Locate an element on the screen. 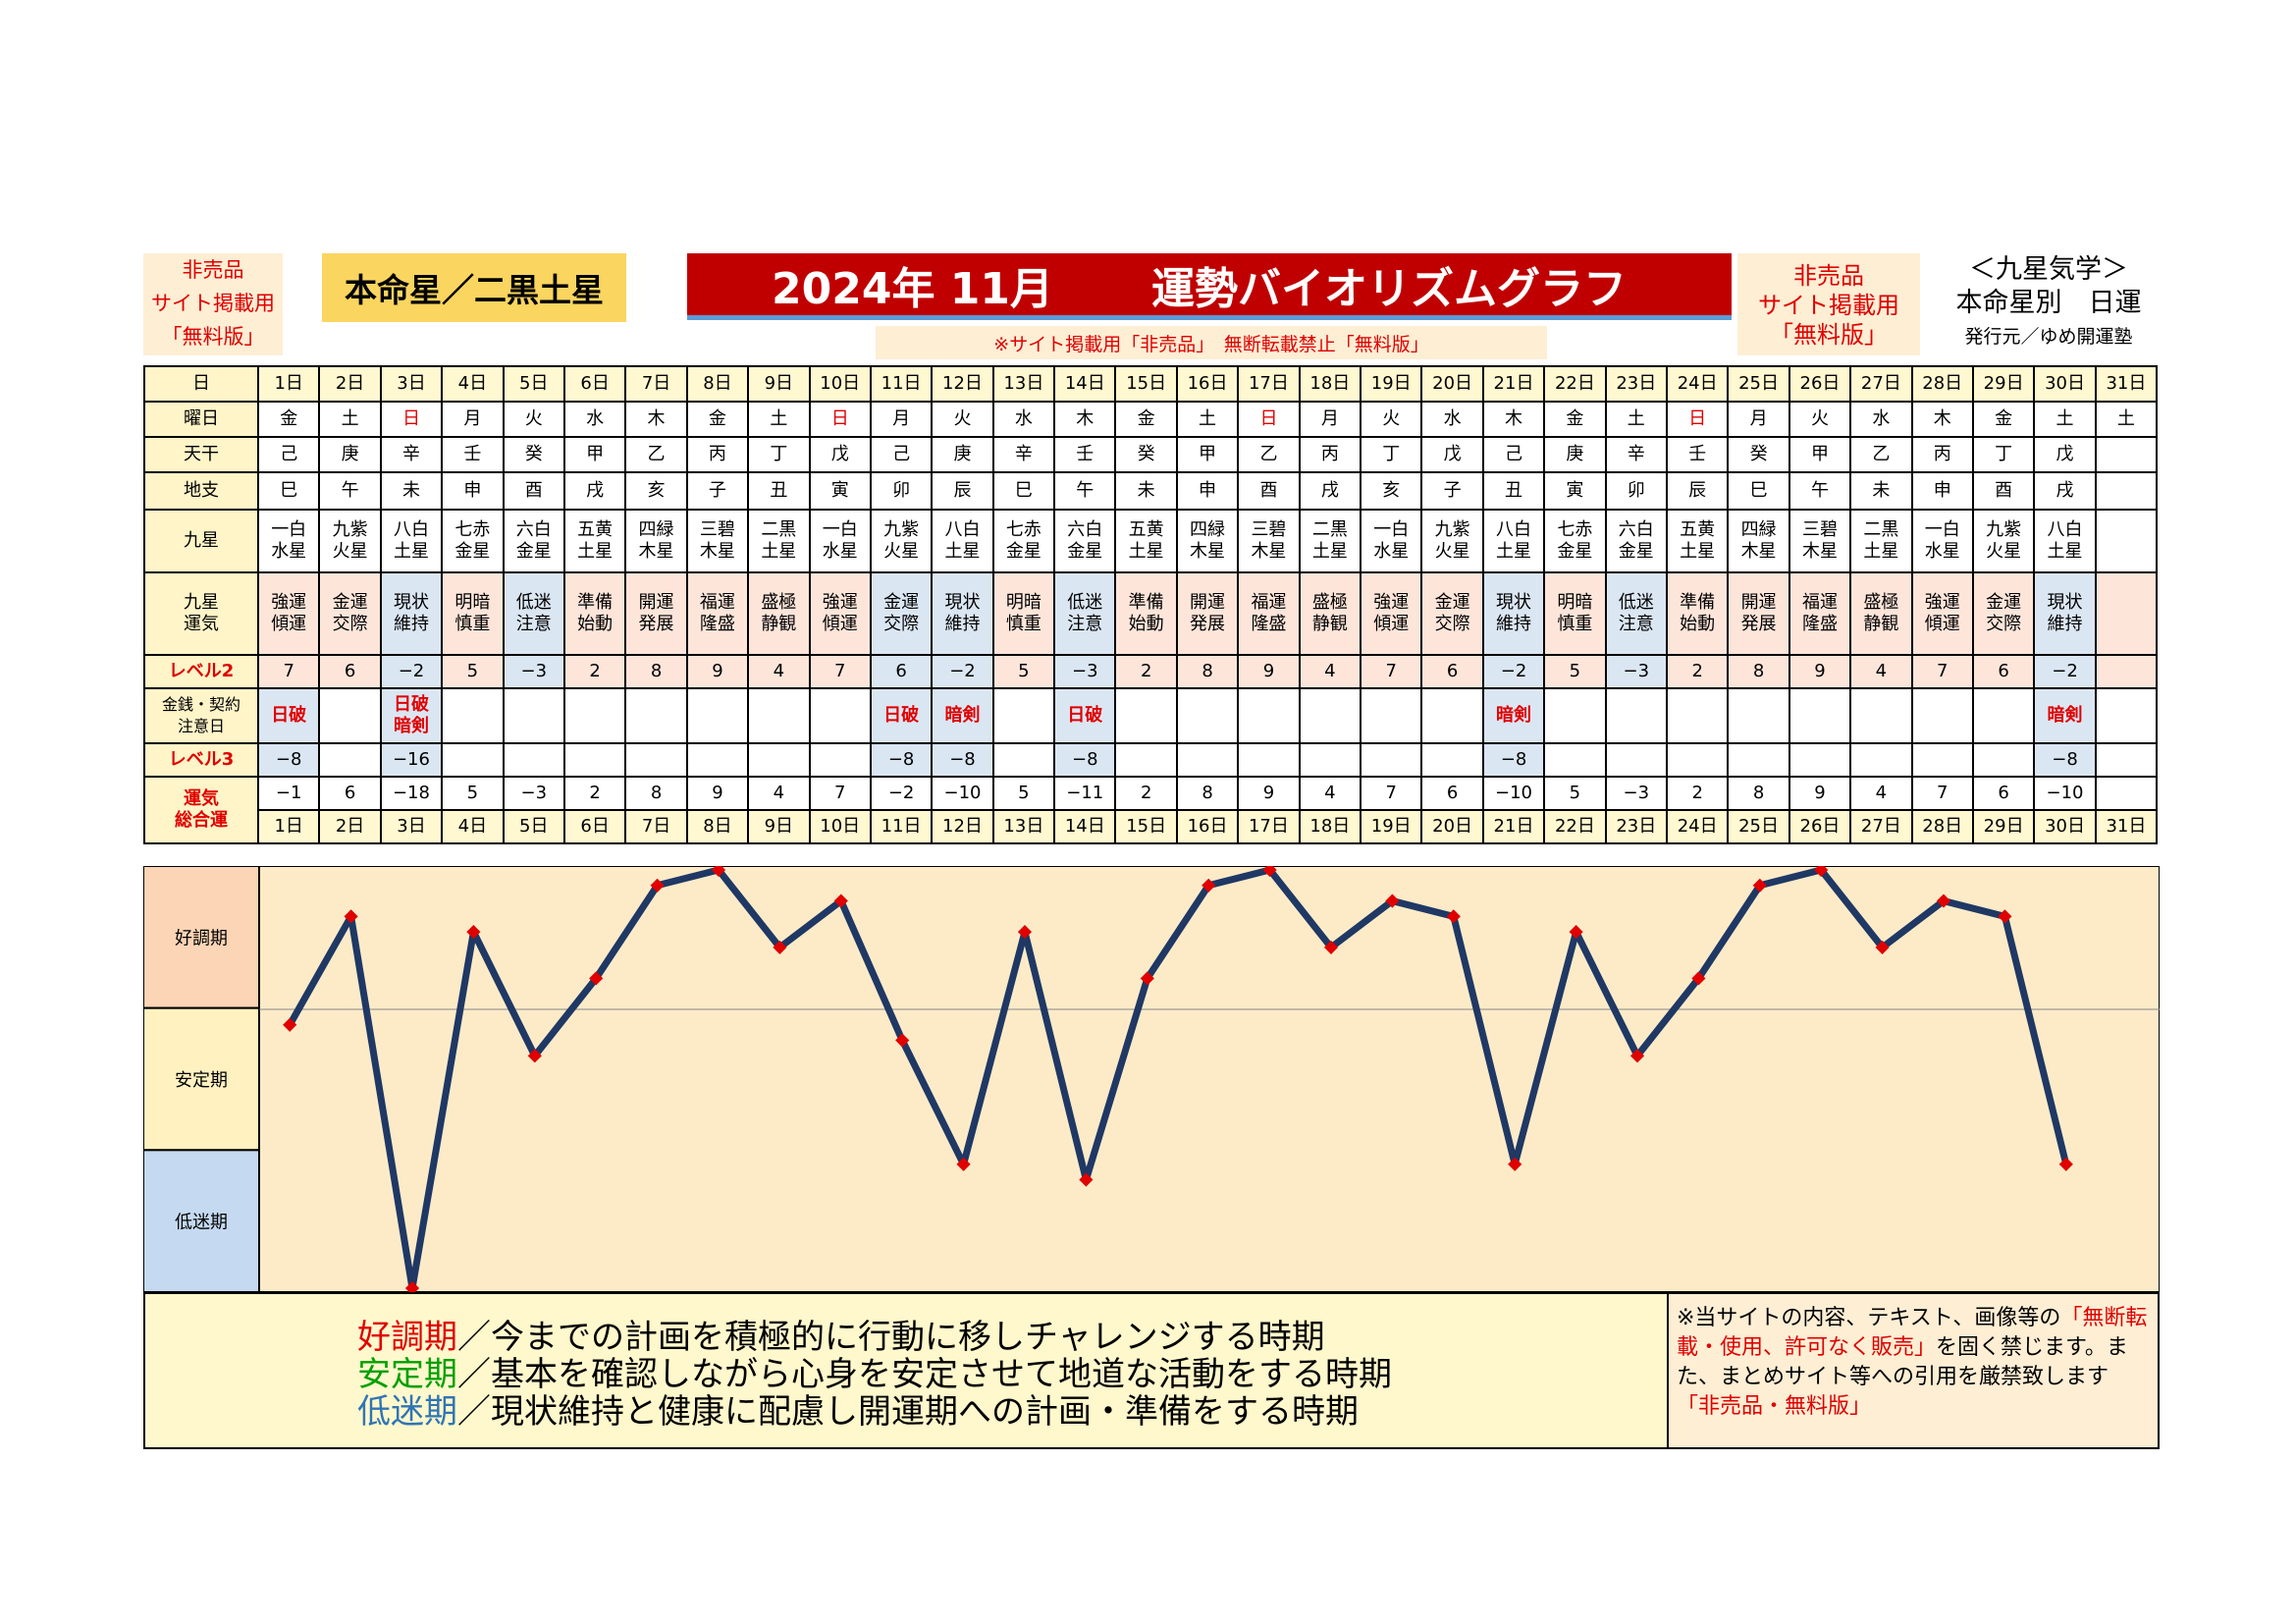  tenkan-cell: 己 is located at coordinates (289, 454).